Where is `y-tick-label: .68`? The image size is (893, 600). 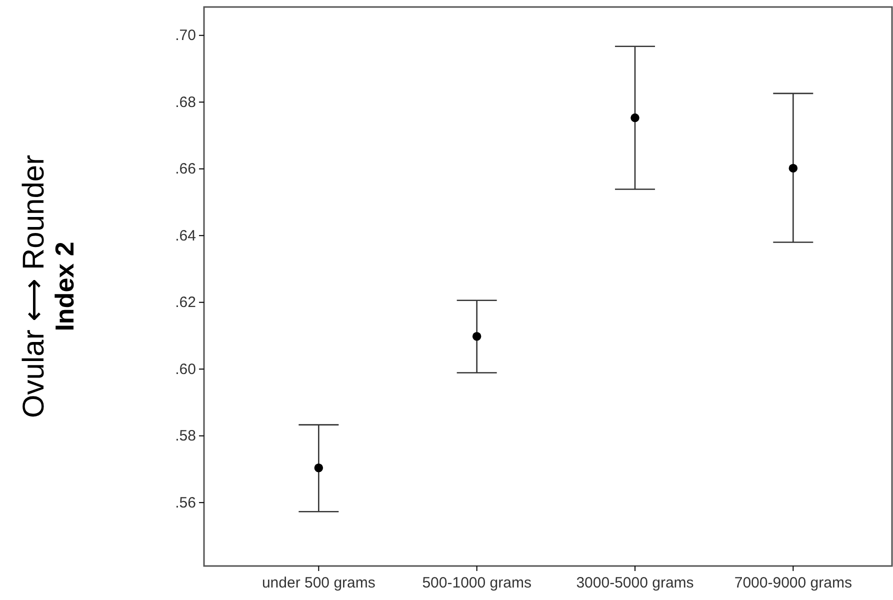 y-tick-label: .68 is located at coordinates (185, 102).